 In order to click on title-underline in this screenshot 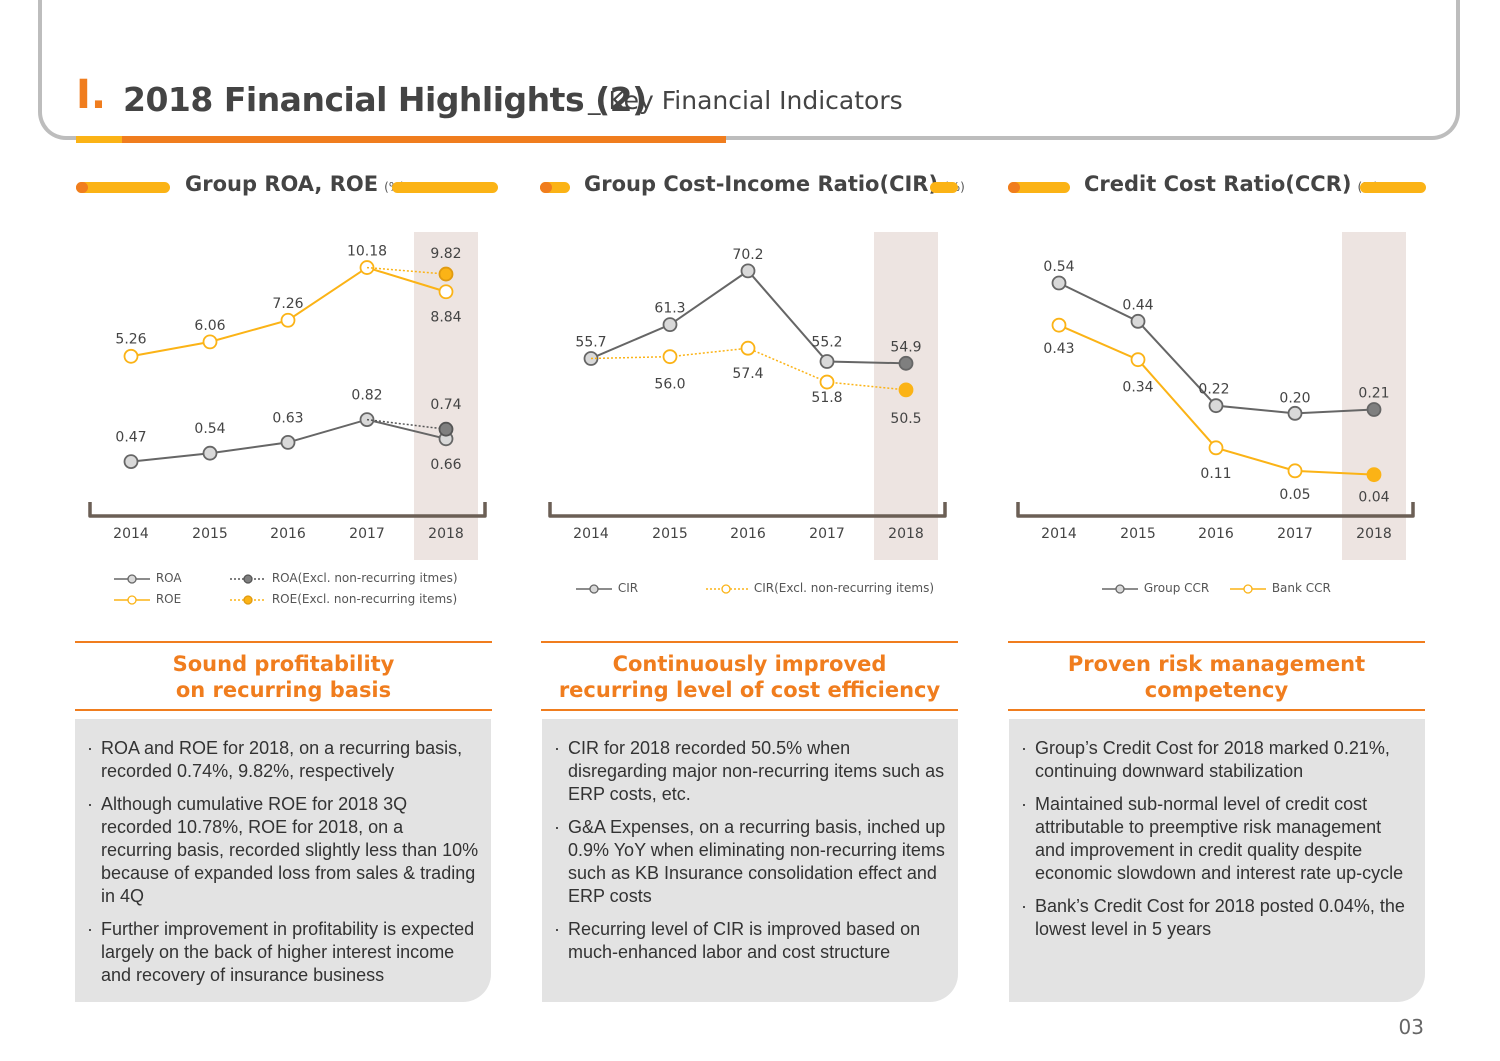, I will do `click(401, 139)`.